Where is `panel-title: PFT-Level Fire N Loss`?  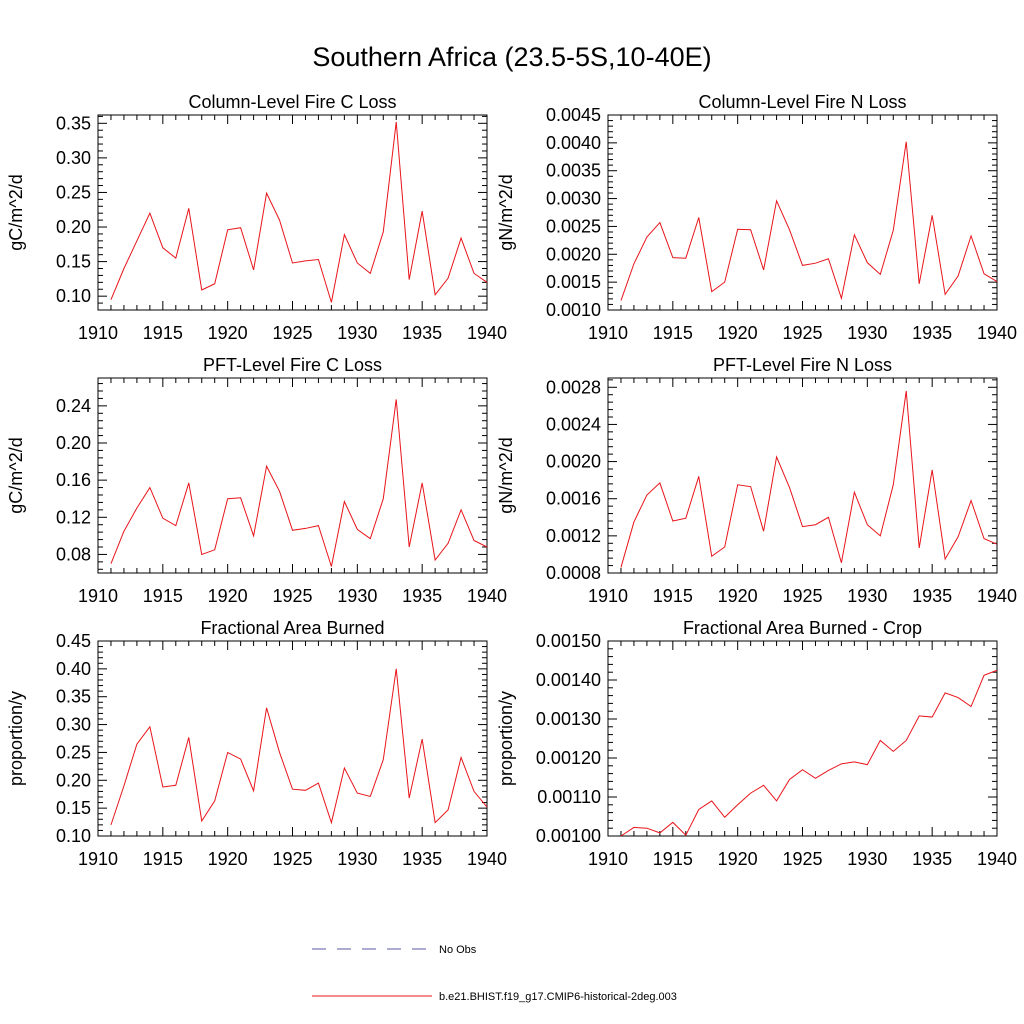
panel-title: PFT-Level Fire N Loss is located at coordinates (802, 365).